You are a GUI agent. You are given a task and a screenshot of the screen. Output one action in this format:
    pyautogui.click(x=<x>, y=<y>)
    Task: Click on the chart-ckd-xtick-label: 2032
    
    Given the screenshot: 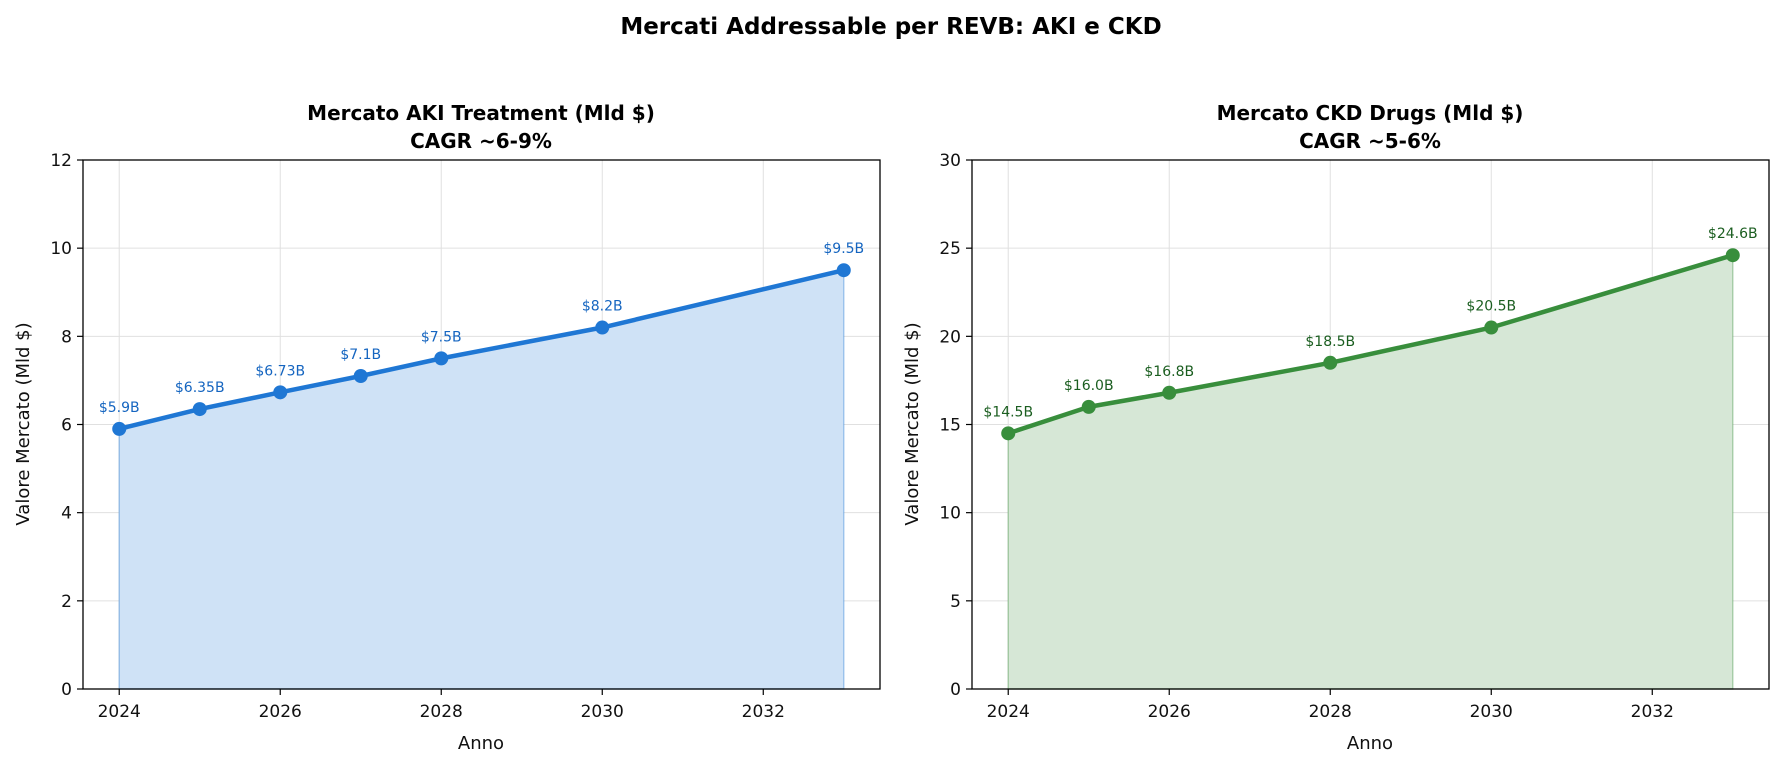 What is the action you would take?
    pyautogui.click(x=1652, y=712)
    